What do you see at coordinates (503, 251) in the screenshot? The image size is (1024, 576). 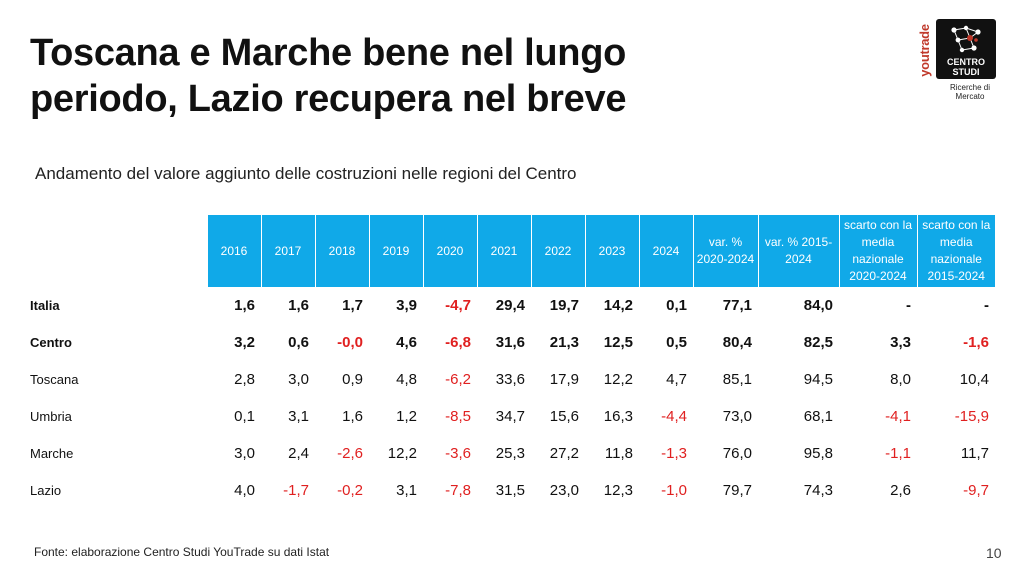 I see `column-header: 2021` at bounding box center [503, 251].